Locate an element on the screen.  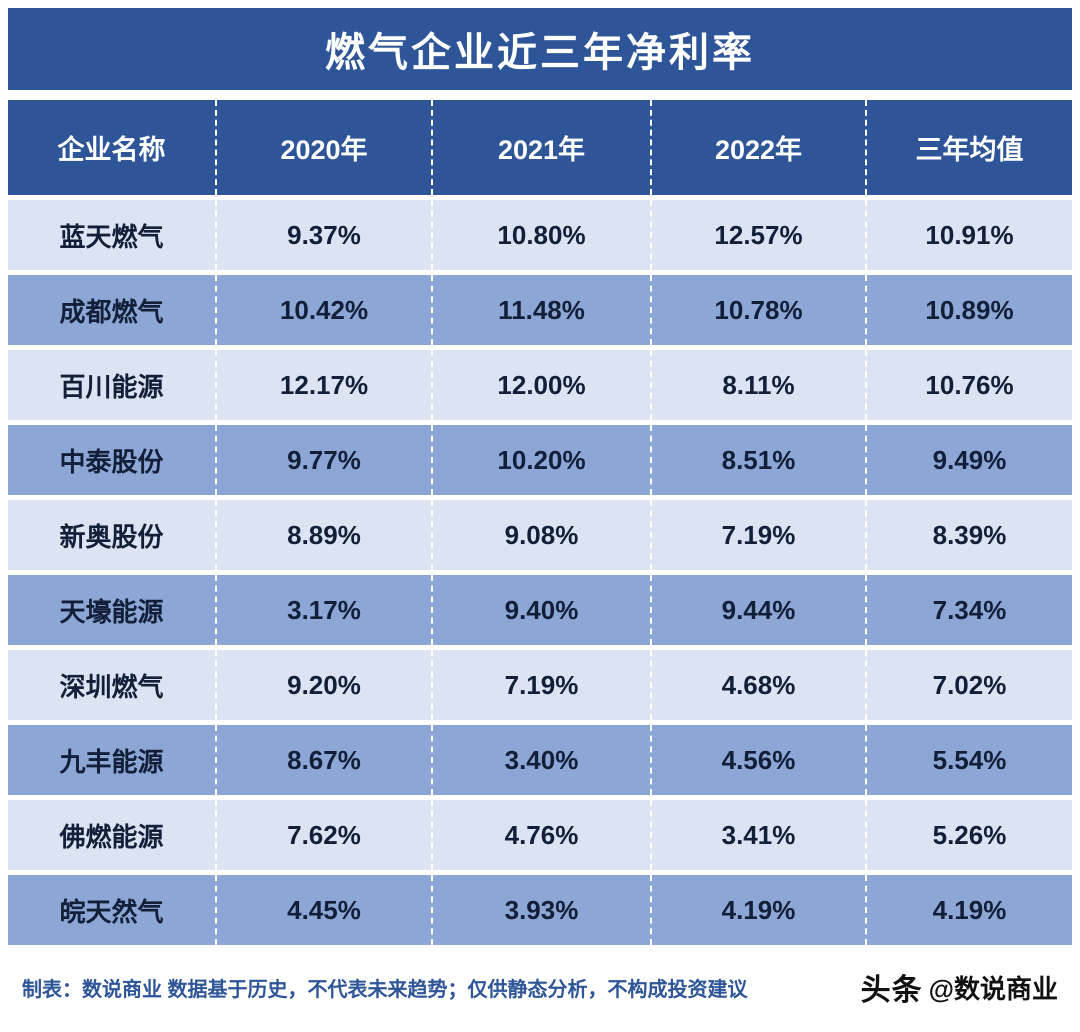
value-cell: 3.93% is located at coordinates (540, 910).